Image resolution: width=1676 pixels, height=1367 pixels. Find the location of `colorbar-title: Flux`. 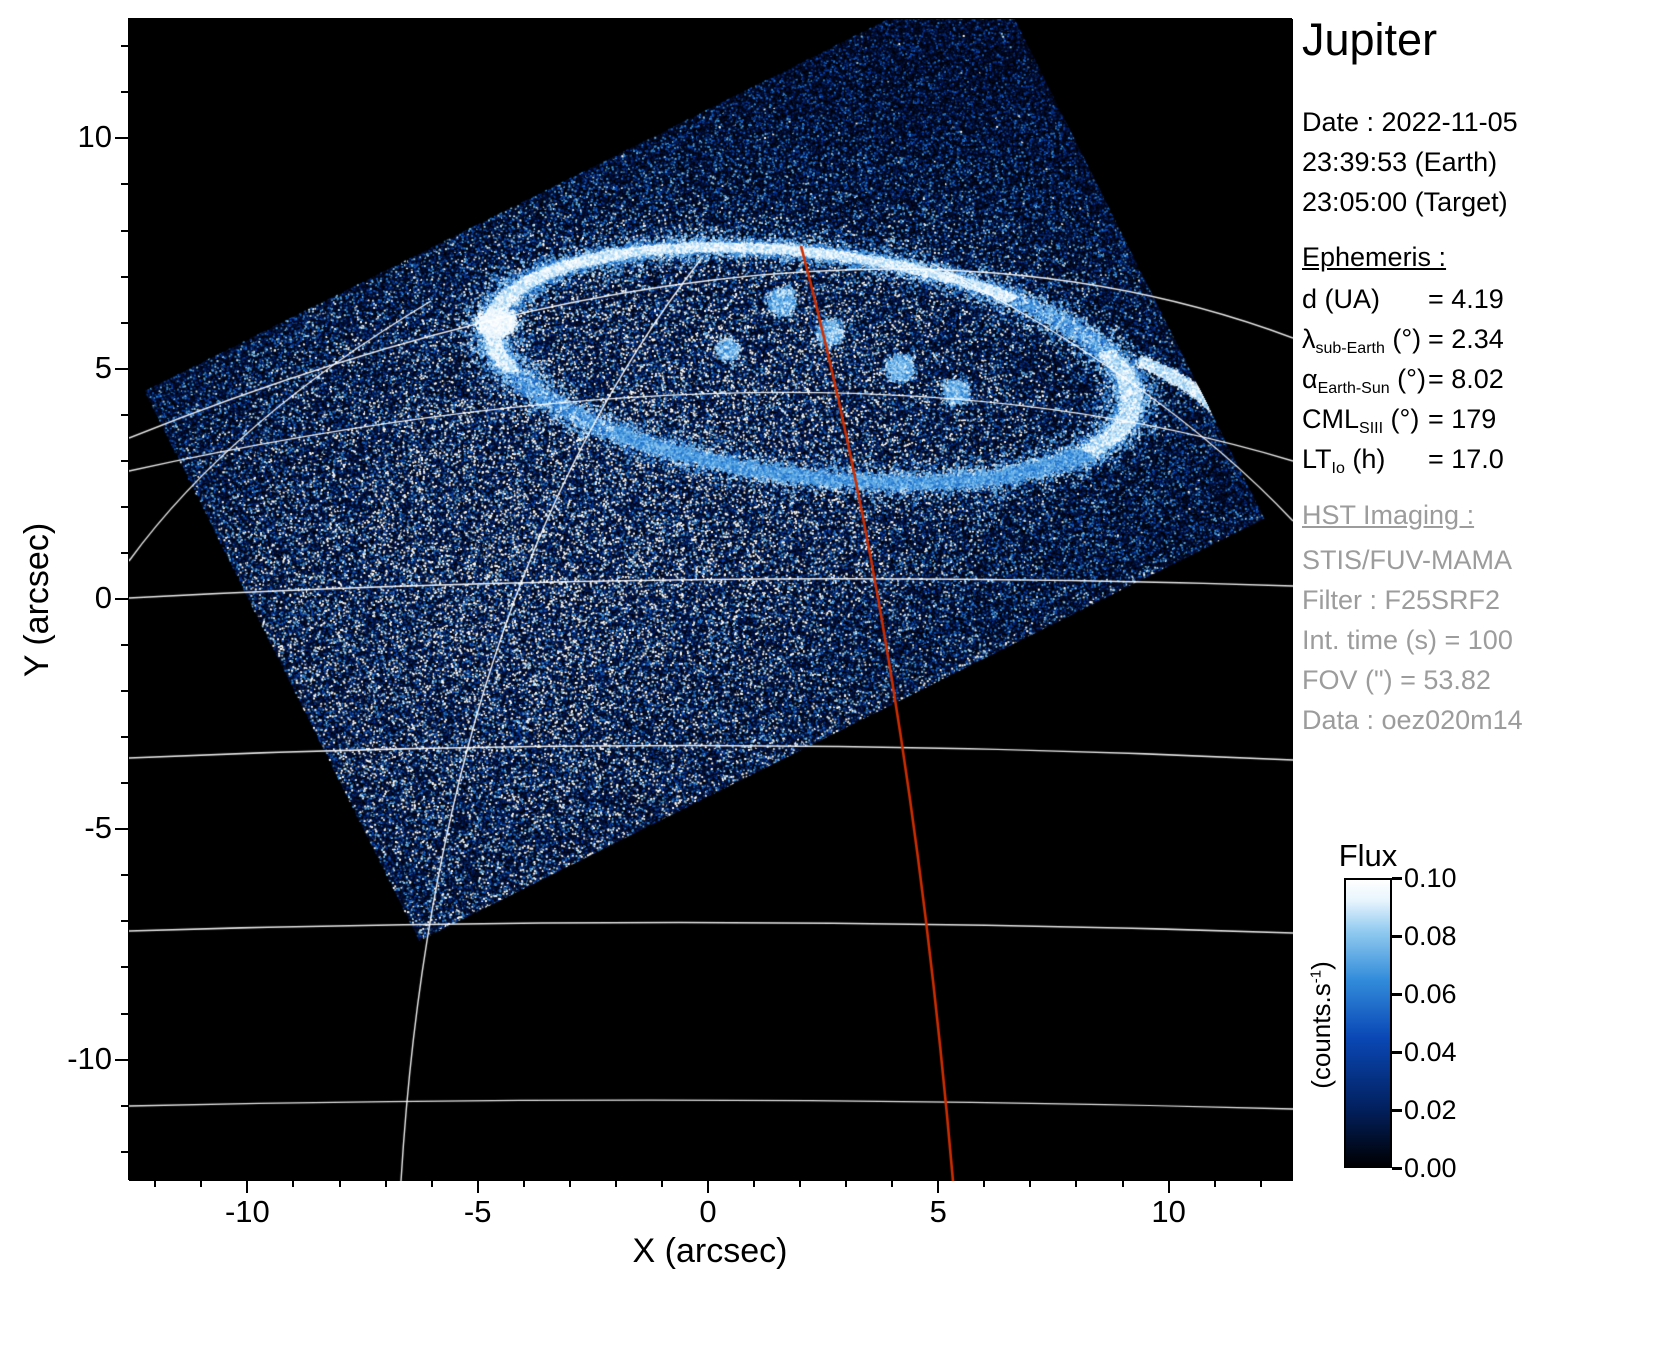

colorbar-title: Flux is located at coordinates (1368, 855).